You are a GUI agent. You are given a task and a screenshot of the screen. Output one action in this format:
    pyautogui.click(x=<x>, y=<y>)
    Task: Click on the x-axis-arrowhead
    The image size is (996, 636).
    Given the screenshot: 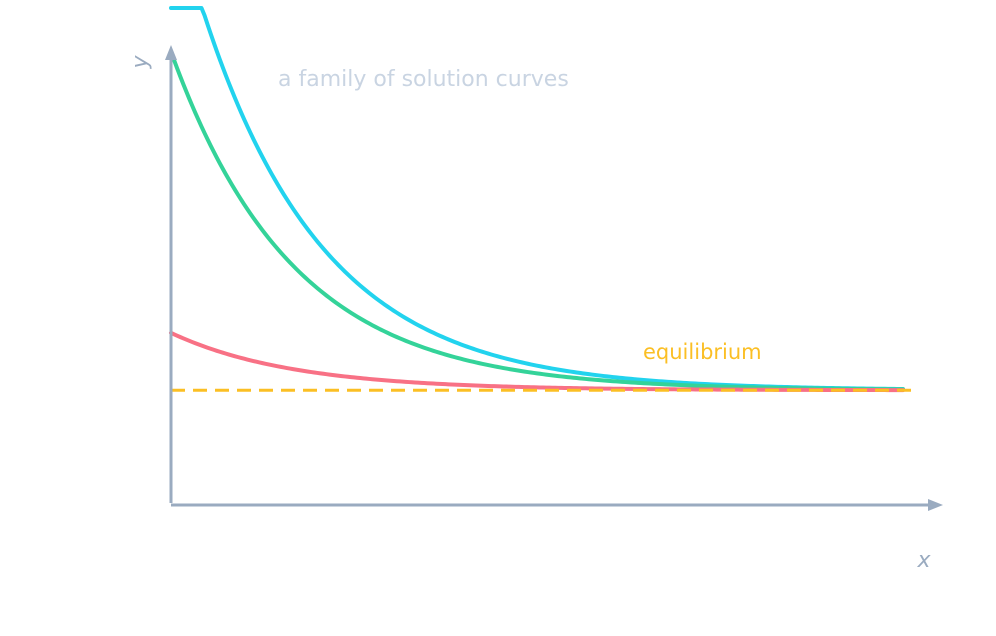 What is the action you would take?
    pyautogui.click(x=935, y=505)
    